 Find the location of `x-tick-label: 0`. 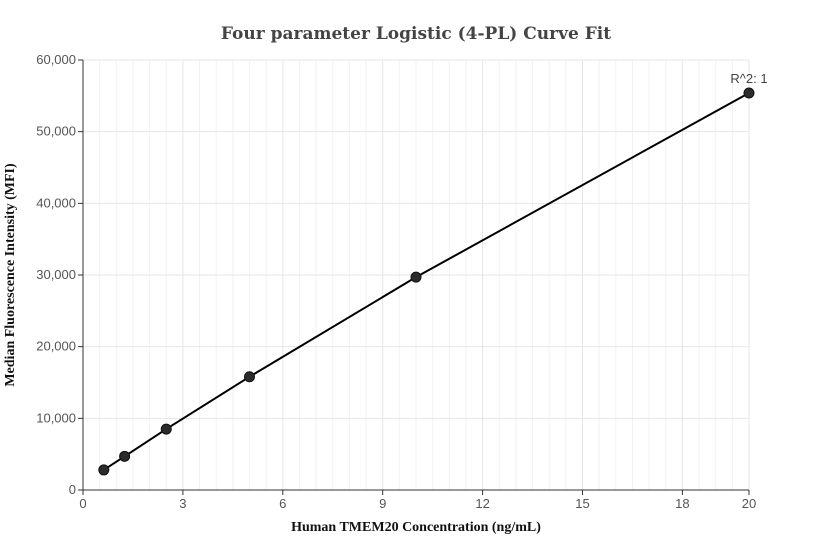

x-tick-label: 0 is located at coordinates (82, 503).